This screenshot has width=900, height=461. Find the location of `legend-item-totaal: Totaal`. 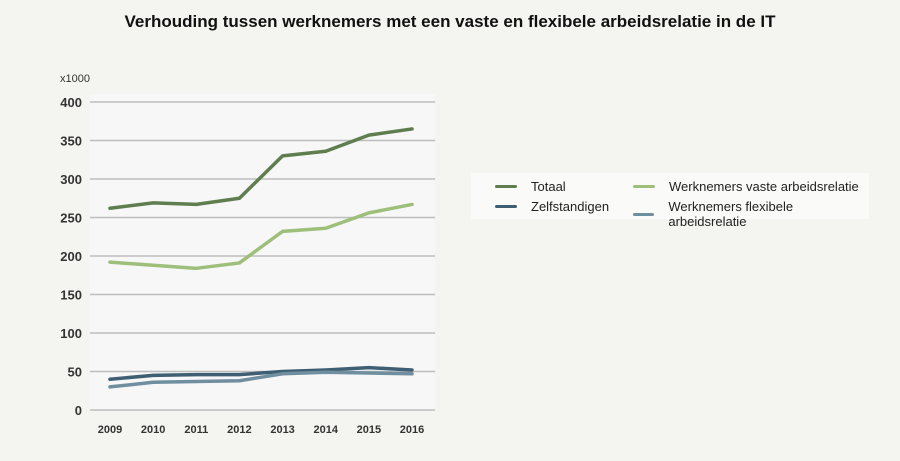

legend-item-totaal: Totaal is located at coordinates (530, 186).